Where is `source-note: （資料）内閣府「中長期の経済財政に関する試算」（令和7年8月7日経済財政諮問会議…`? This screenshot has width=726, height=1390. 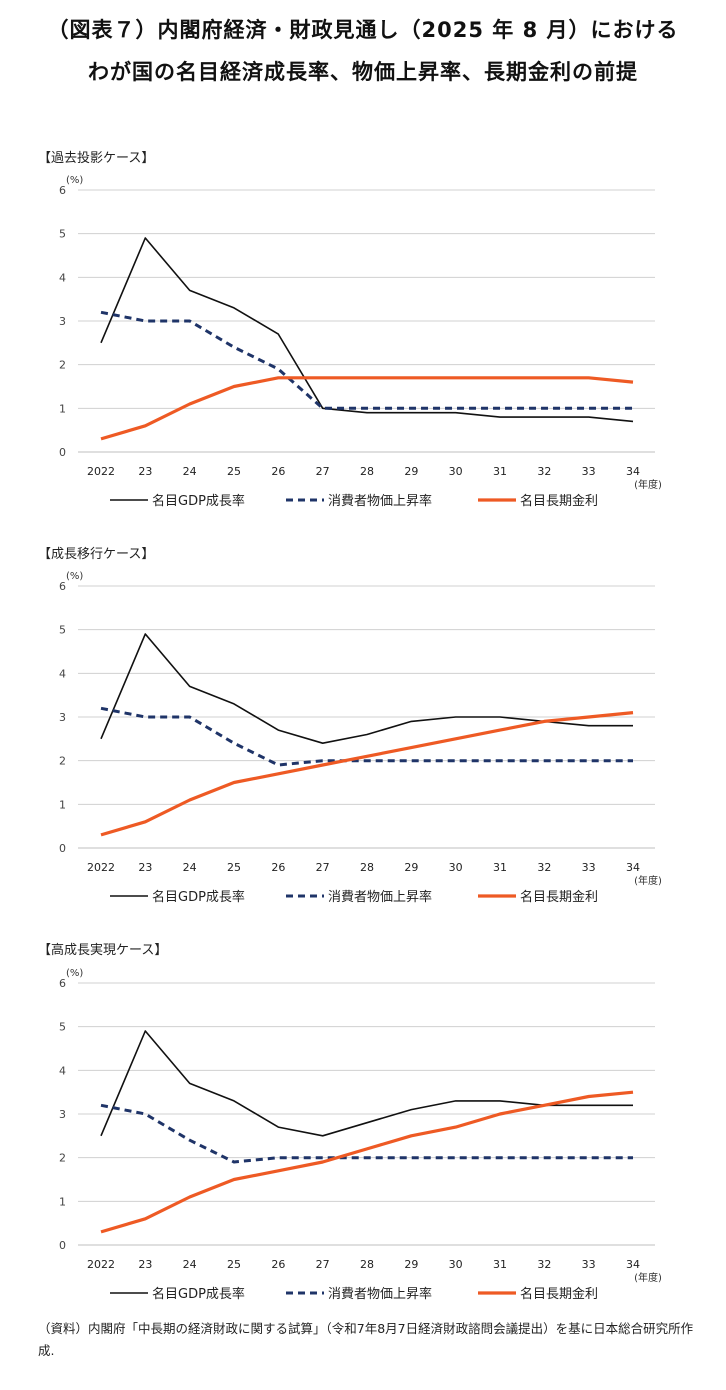
source-note: （資料）内閣府「中長期の経済財政に関する試算」（令和7年8月7日経済財政諮問会議… is located at coordinates (366, 1339).